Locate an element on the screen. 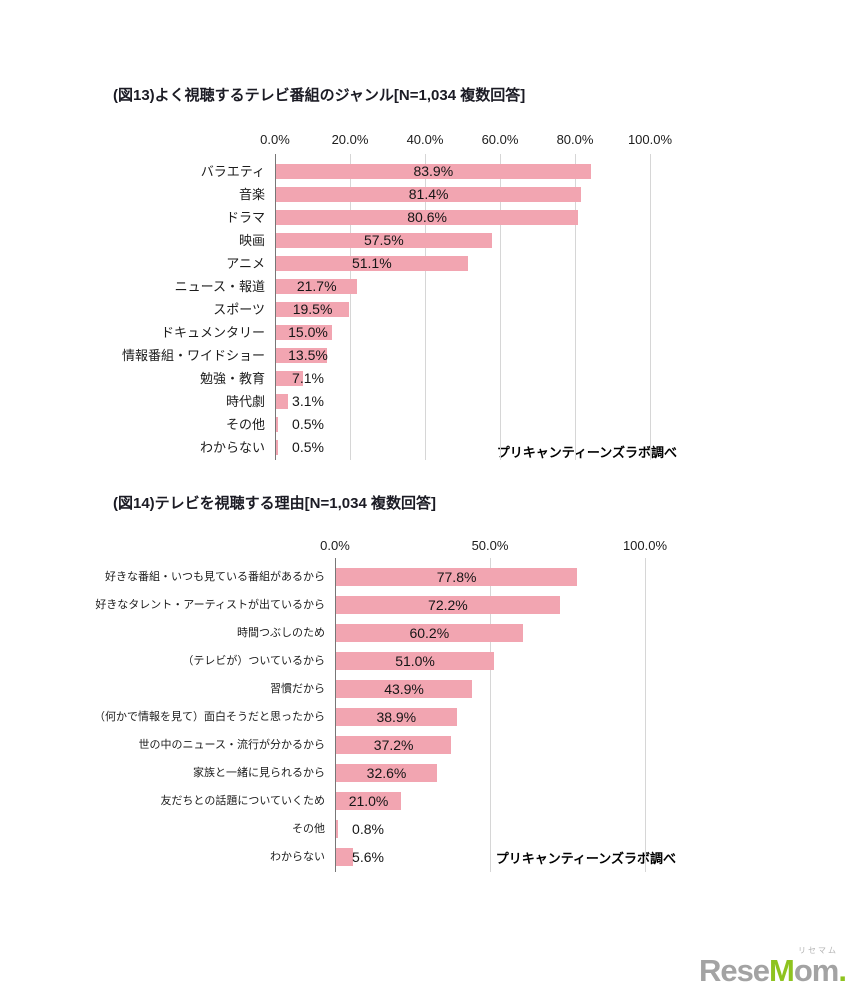 The width and height of the screenshot is (864, 996). category-label: 好きなタレント・アーティストが出ているから is located at coordinates (210, 605).